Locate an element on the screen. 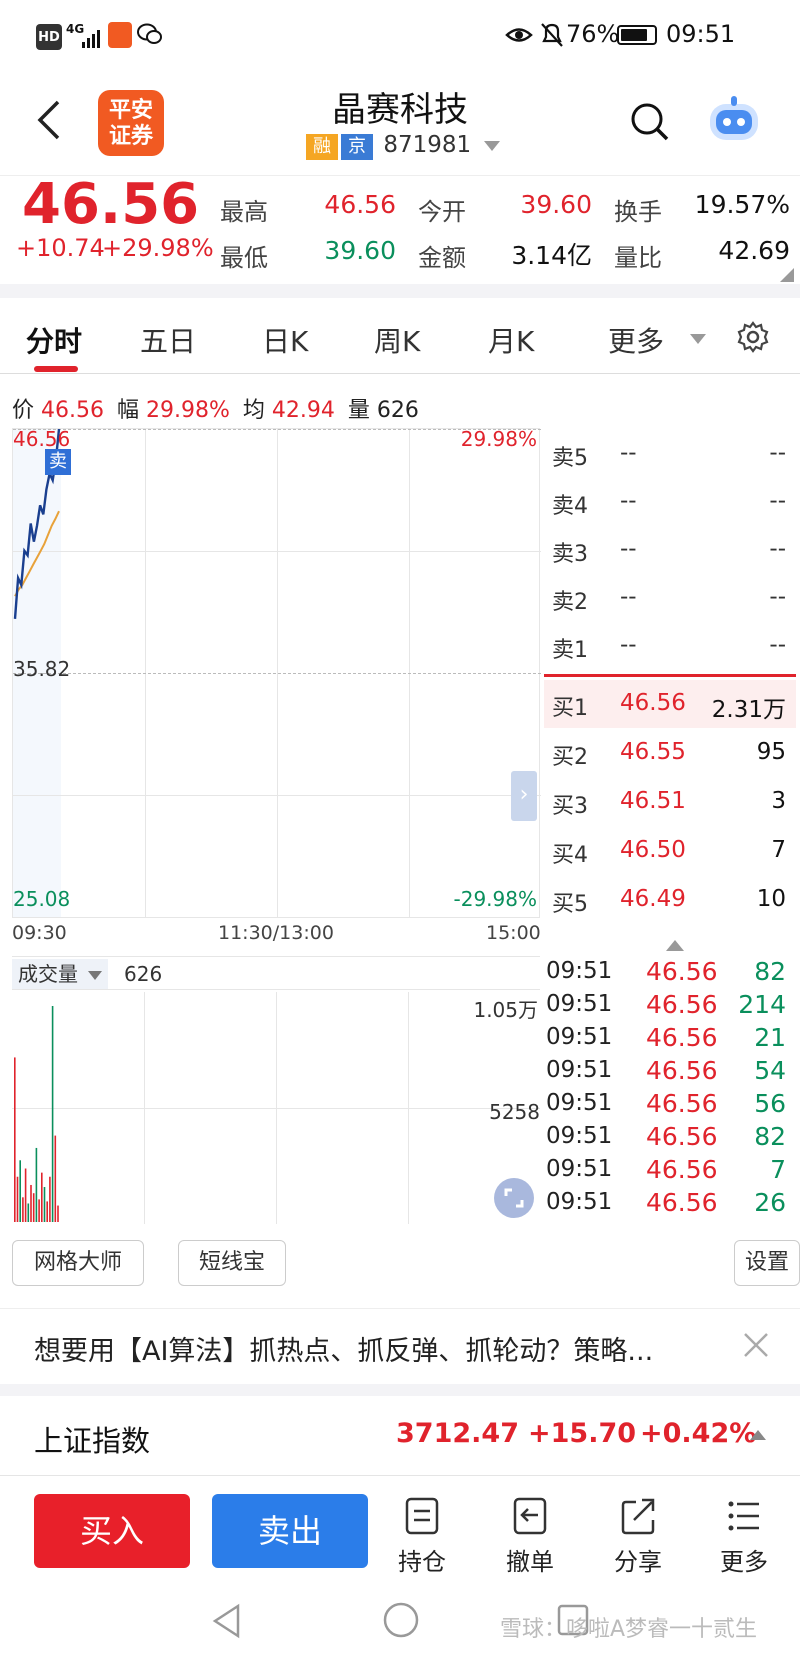  ask-level-label: 卖5 is located at coordinates (570, 458).